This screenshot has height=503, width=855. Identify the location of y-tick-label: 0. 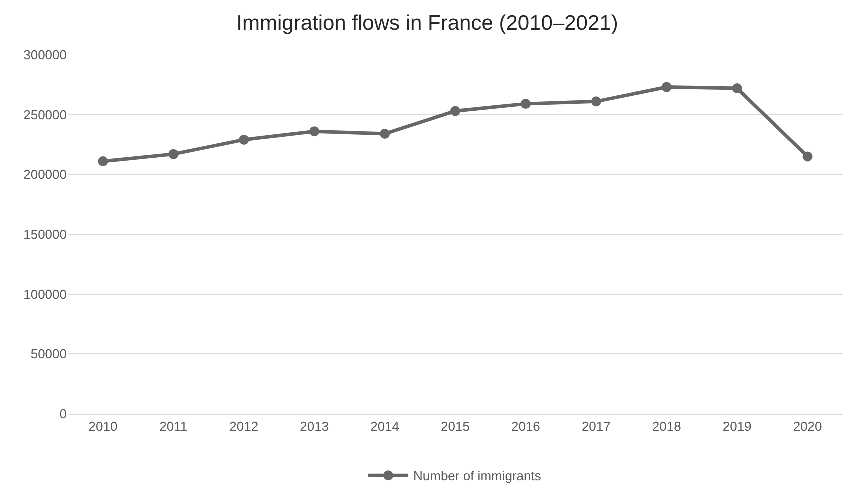
(63, 414).